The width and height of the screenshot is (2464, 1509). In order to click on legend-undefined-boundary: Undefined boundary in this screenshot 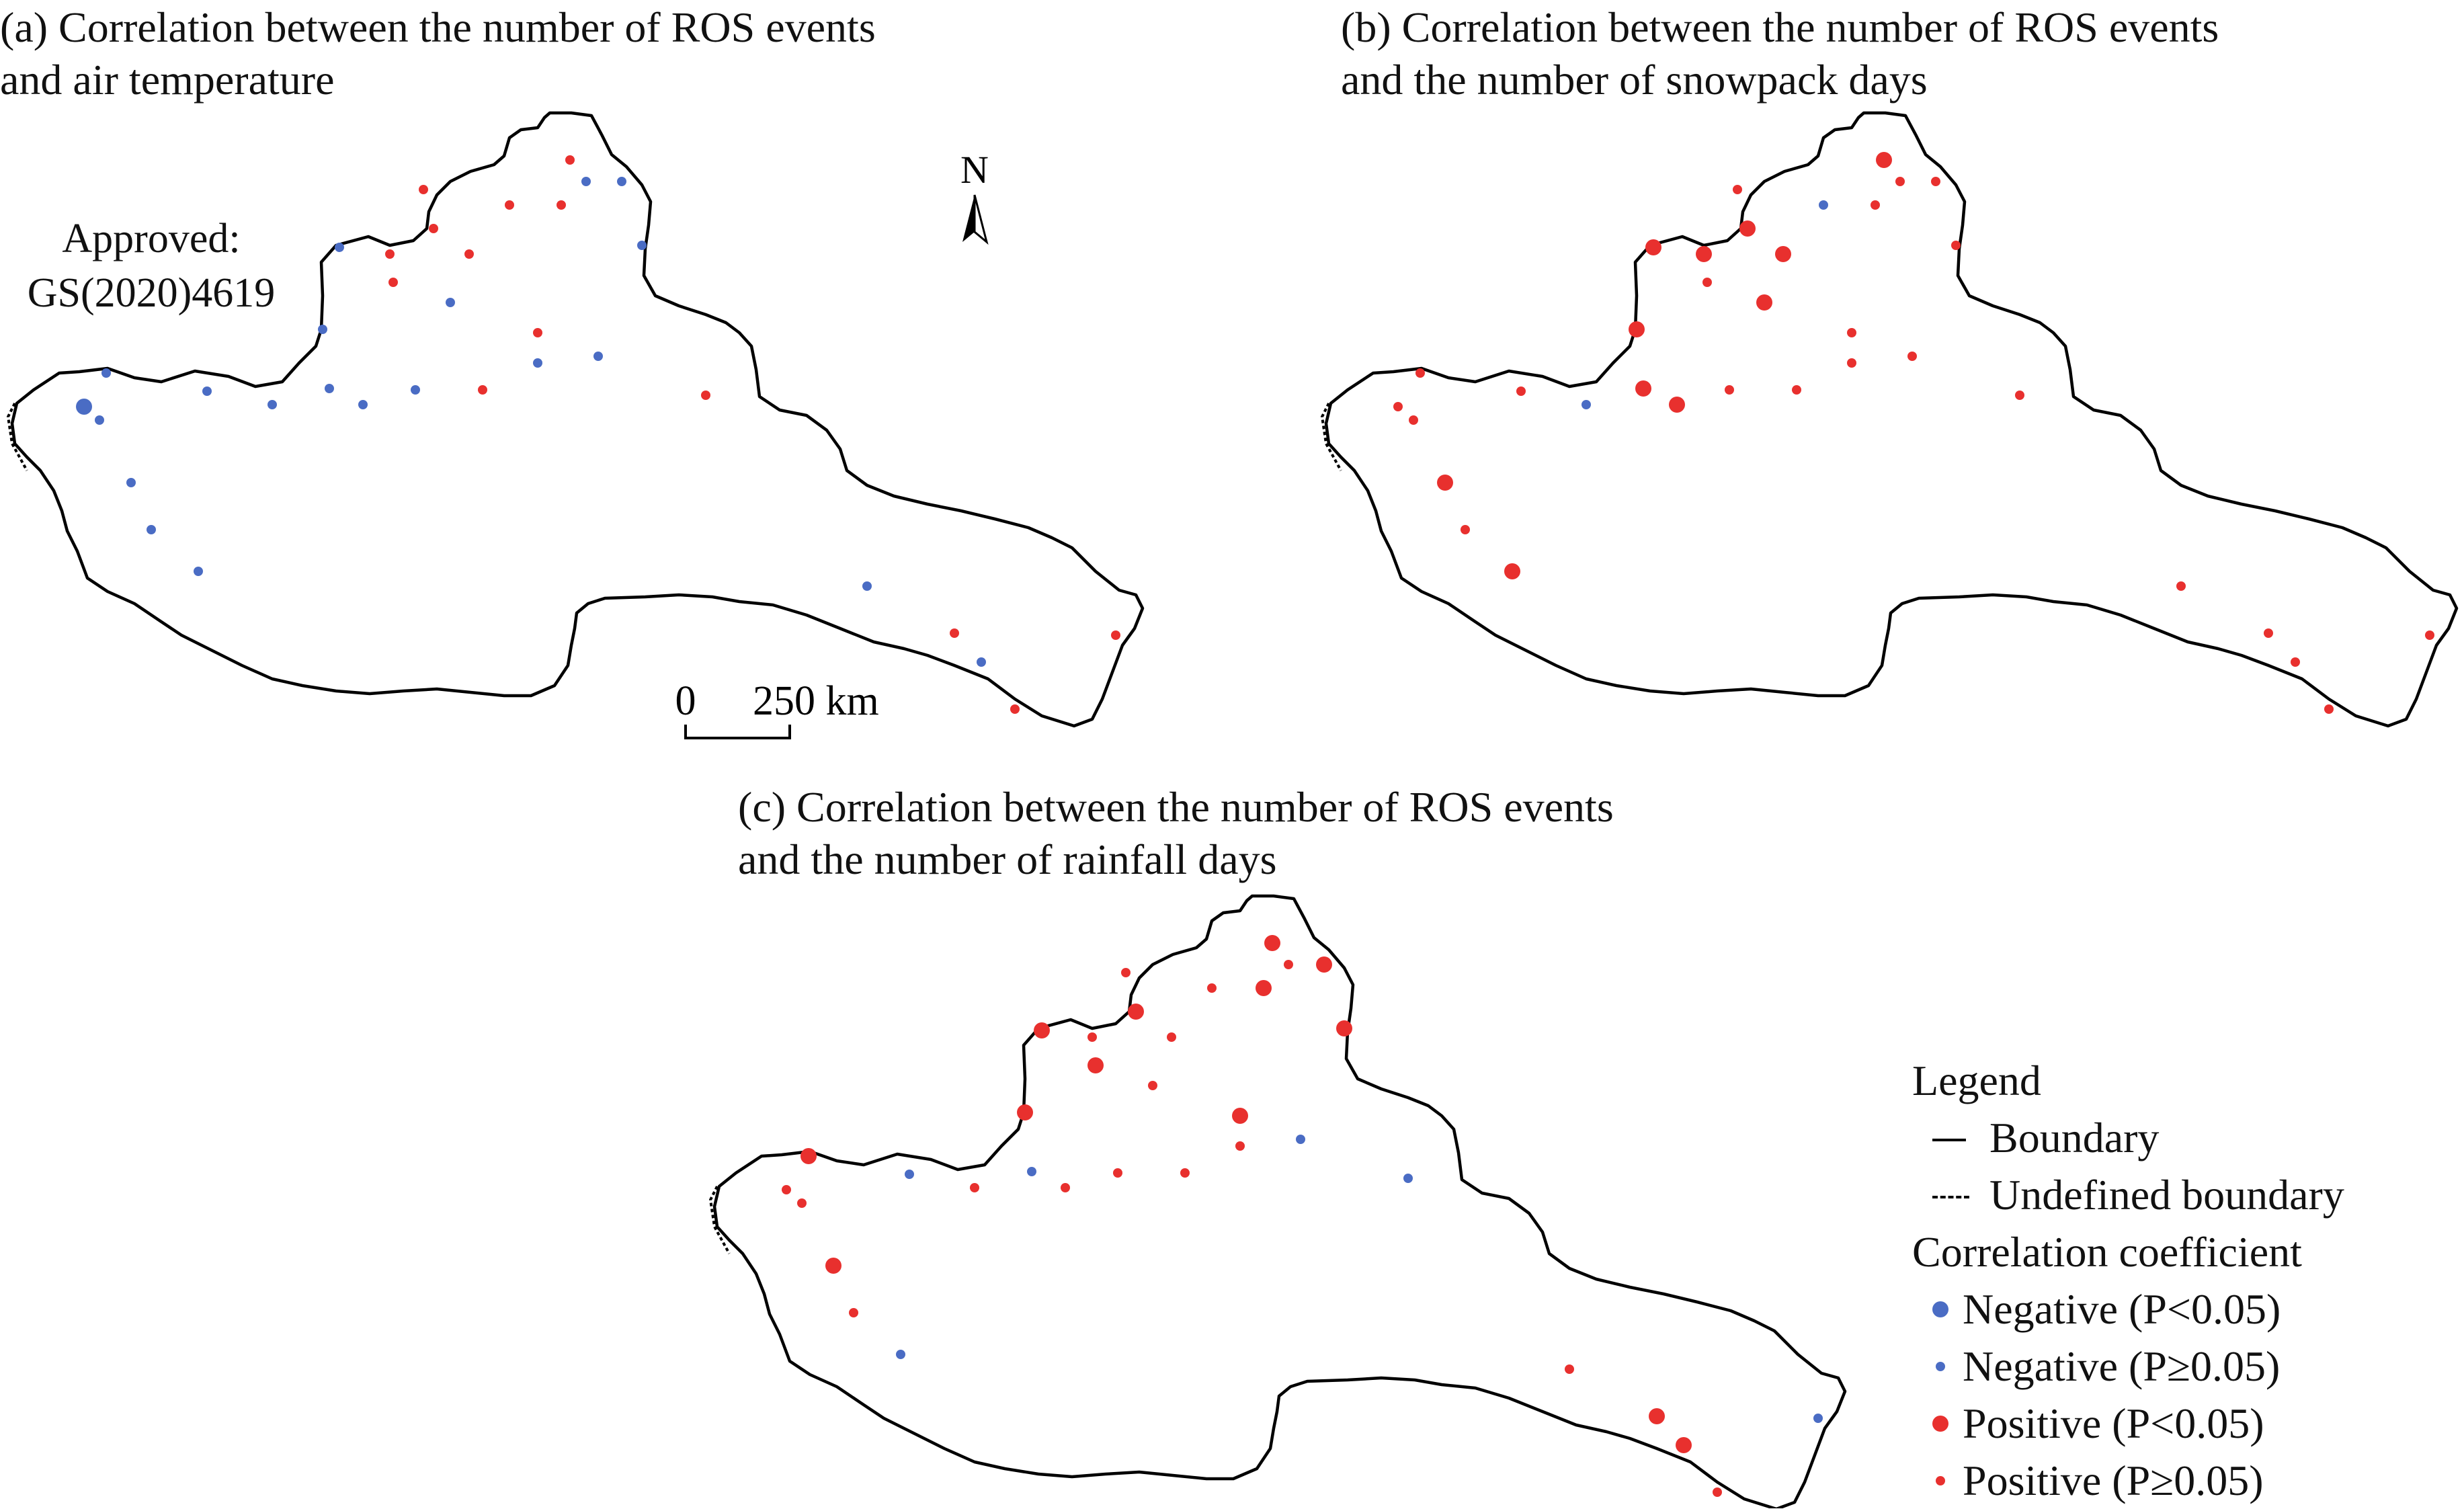, I will do `click(2128, 1194)`.